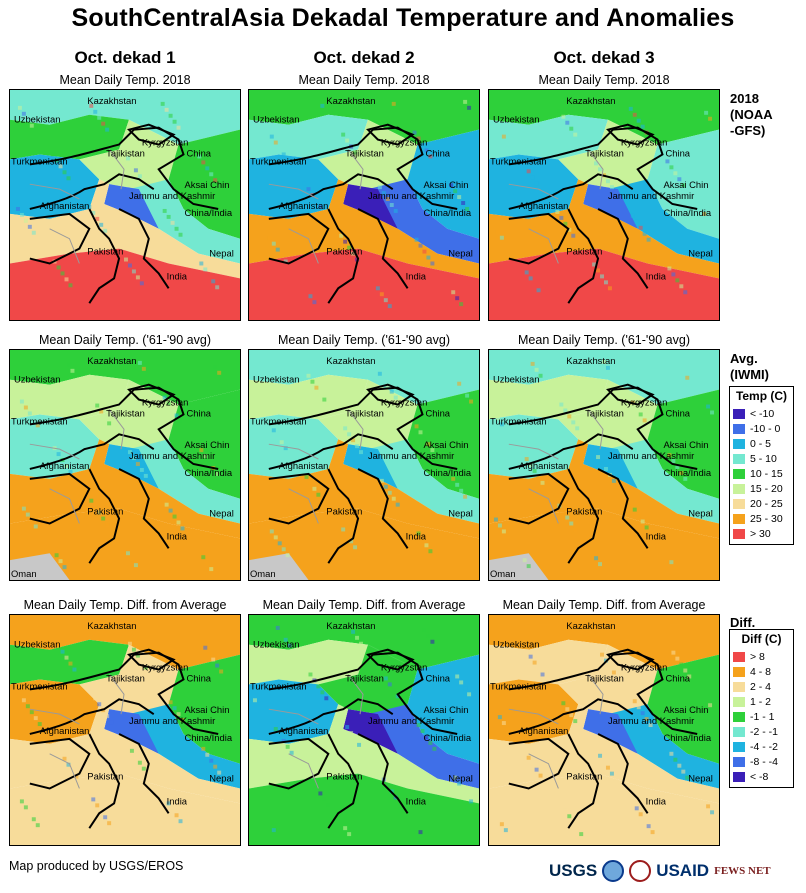 The width and height of the screenshot is (806, 893). Describe the element at coordinates (651, 720) in the screenshot. I see `map-label-jammu: Jammu and Kashmir` at that location.